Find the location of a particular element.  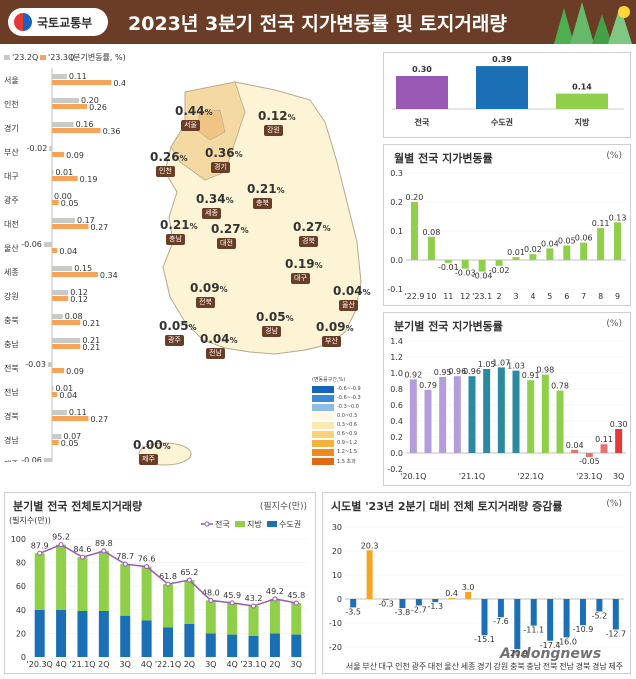

map-legend-row: 0.6~0.9 is located at coordinates (336, 434).